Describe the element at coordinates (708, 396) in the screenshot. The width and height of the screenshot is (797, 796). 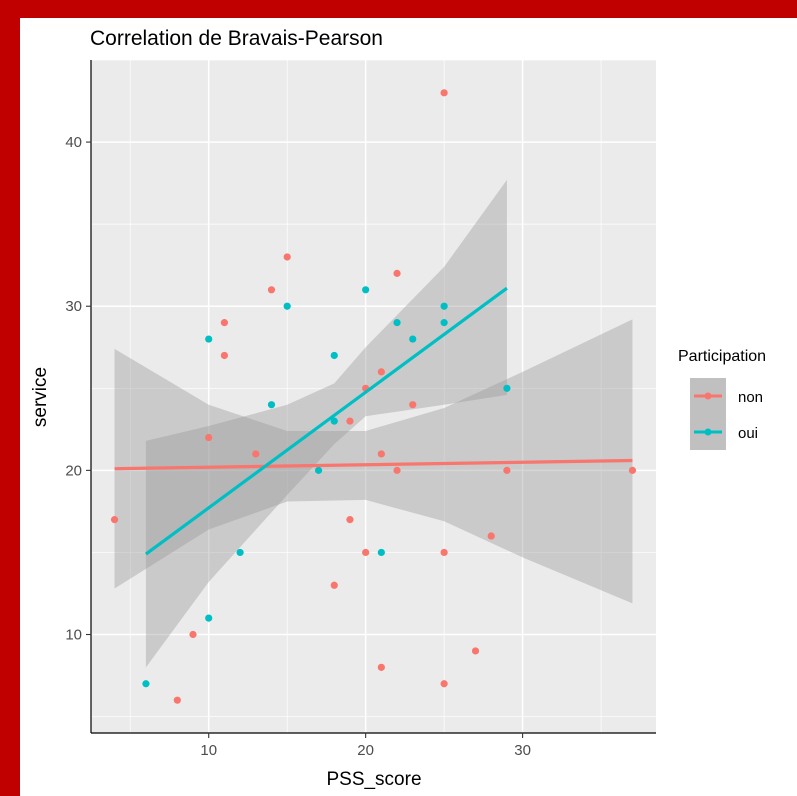
I see `legend-point-non` at that location.